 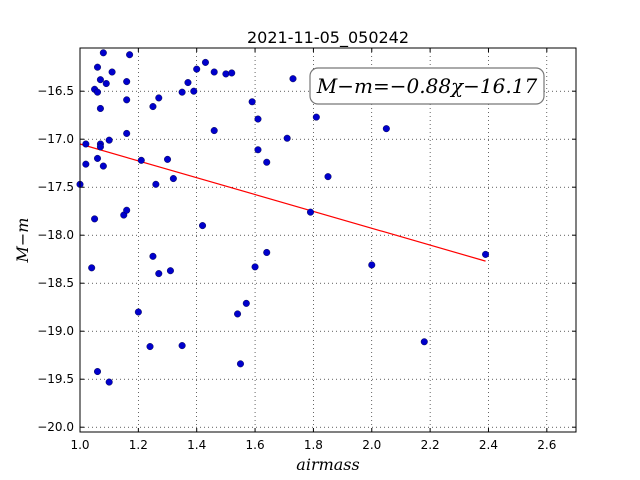 What do you see at coordinates (55, 283) in the screenshot?
I see `y-tick-label: −18.5` at bounding box center [55, 283].